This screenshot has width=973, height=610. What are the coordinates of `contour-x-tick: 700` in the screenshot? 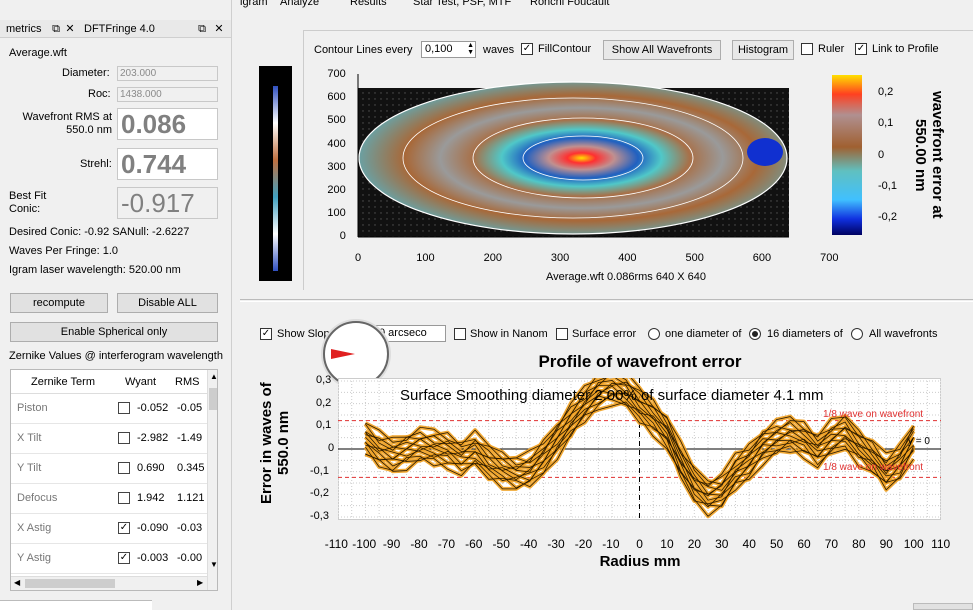 It's located at (829, 258).